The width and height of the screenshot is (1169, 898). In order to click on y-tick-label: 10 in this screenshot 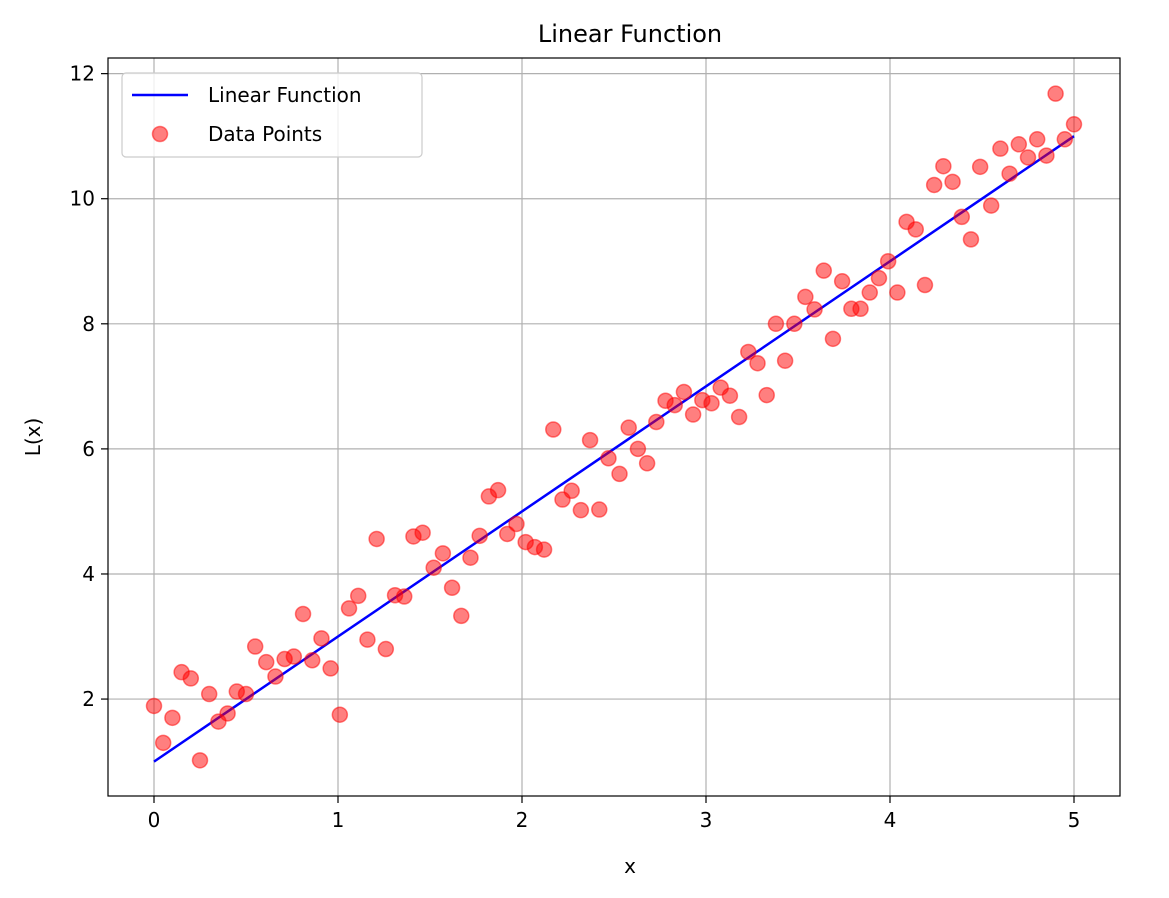, I will do `click(82, 199)`.